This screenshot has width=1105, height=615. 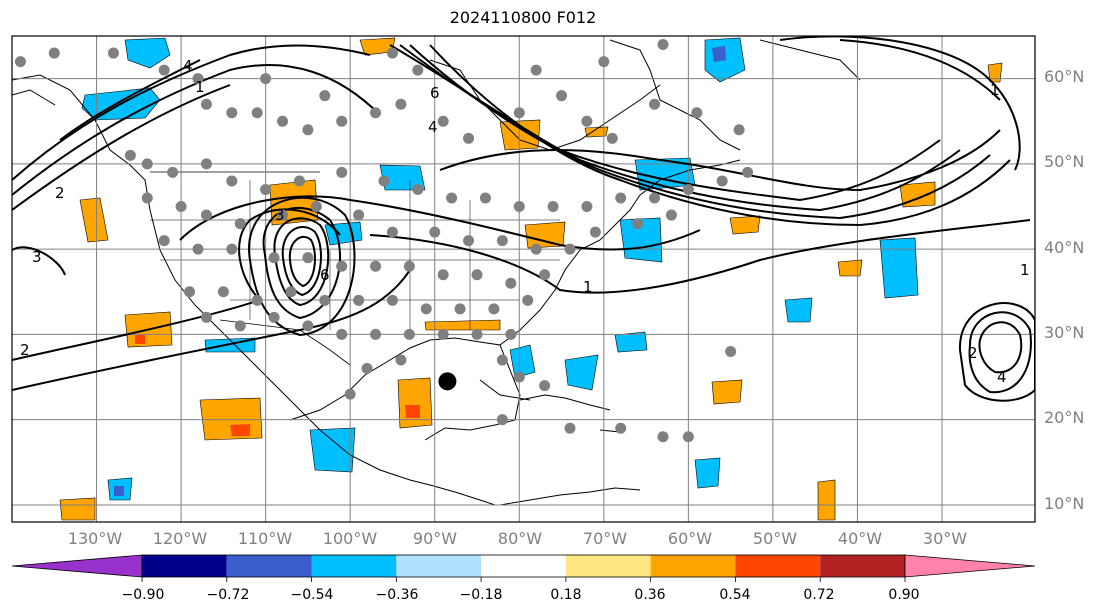 I want to click on lat-label-40n: 40°N, so click(x=1064, y=247).